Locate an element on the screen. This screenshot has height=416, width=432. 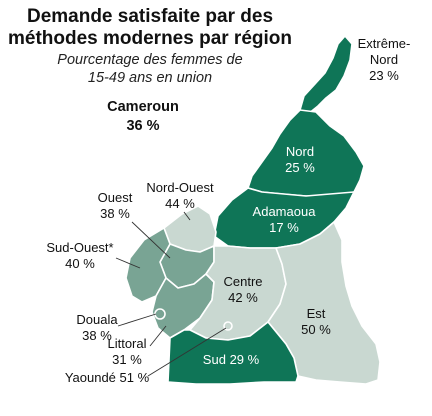
label-centre: Centre 42 % is located at coordinates (243, 290).